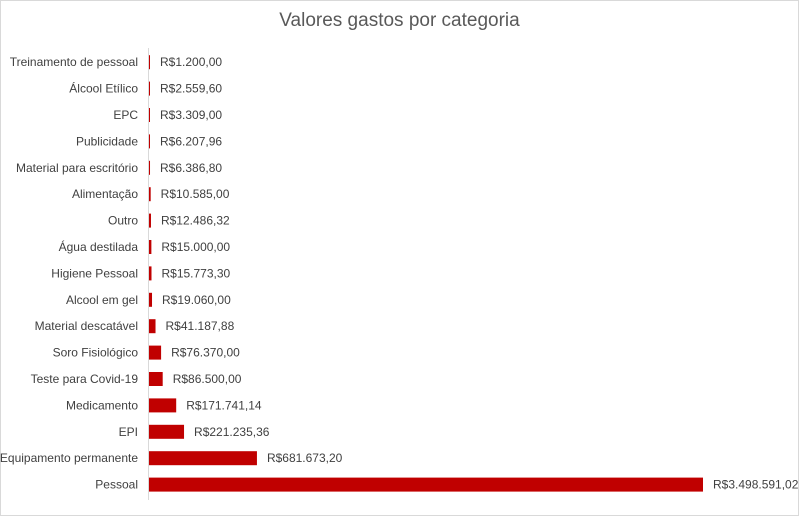  What do you see at coordinates (191, 168) in the screenshot?
I see `data-label: R$6.386,80` at bounding box center [191, 168].